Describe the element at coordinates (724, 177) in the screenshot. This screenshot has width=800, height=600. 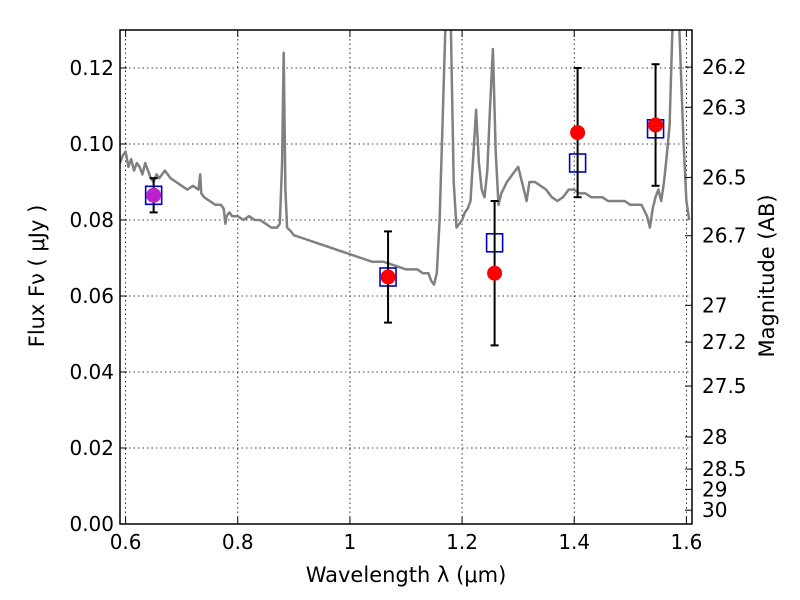
I see `magnitude-tick-label: 26.5` at that location.